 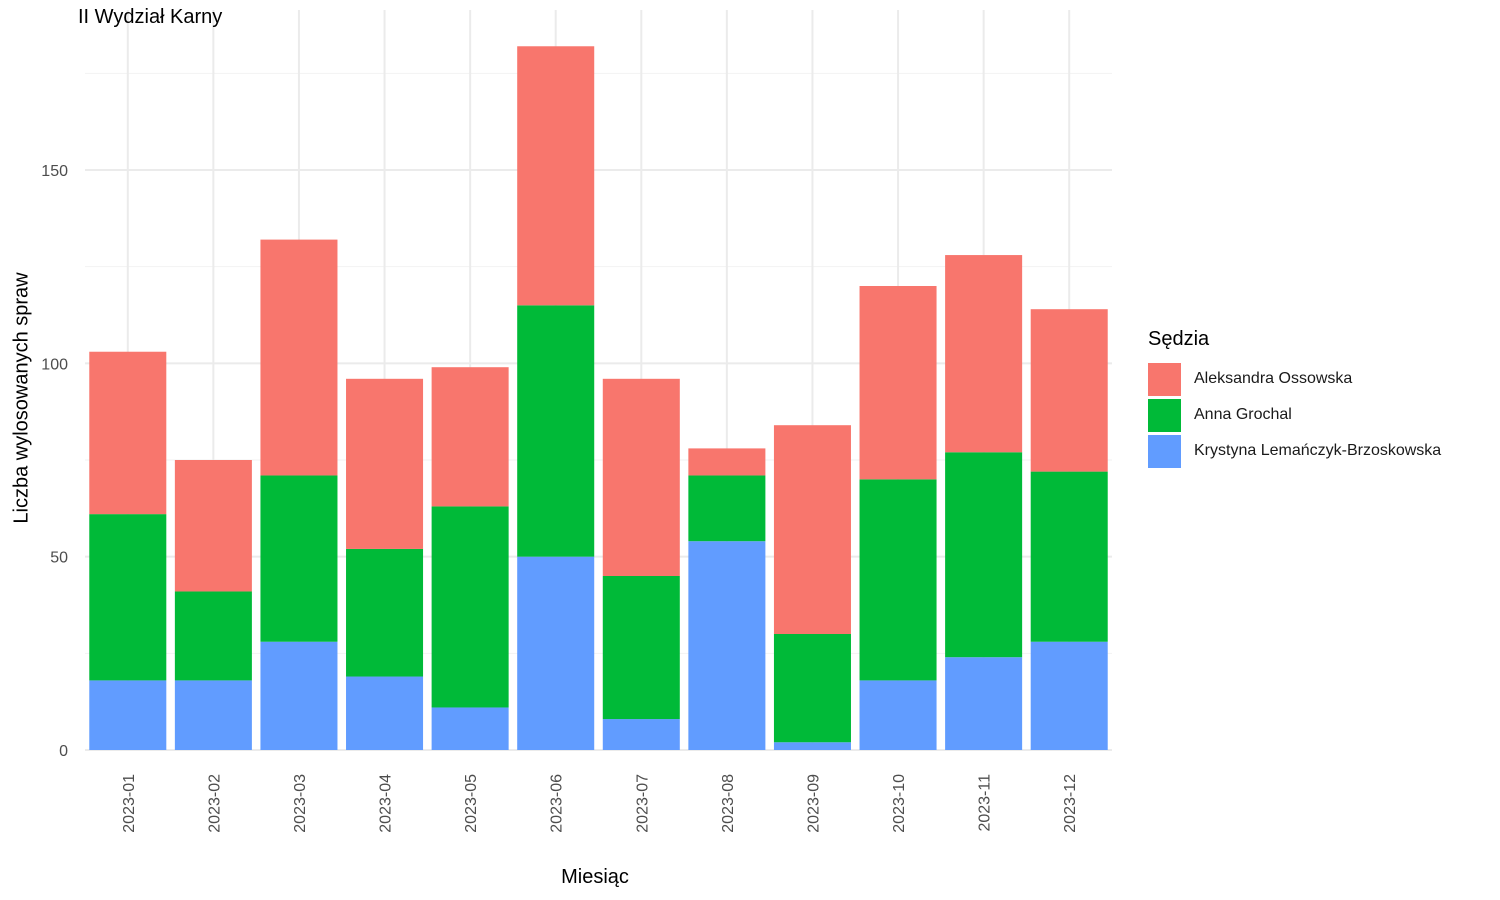 What do you see at coordinates (129, 803) in the screenshot?
I see `x-tick-label: 2023-01` at bounding box center [129, 803].